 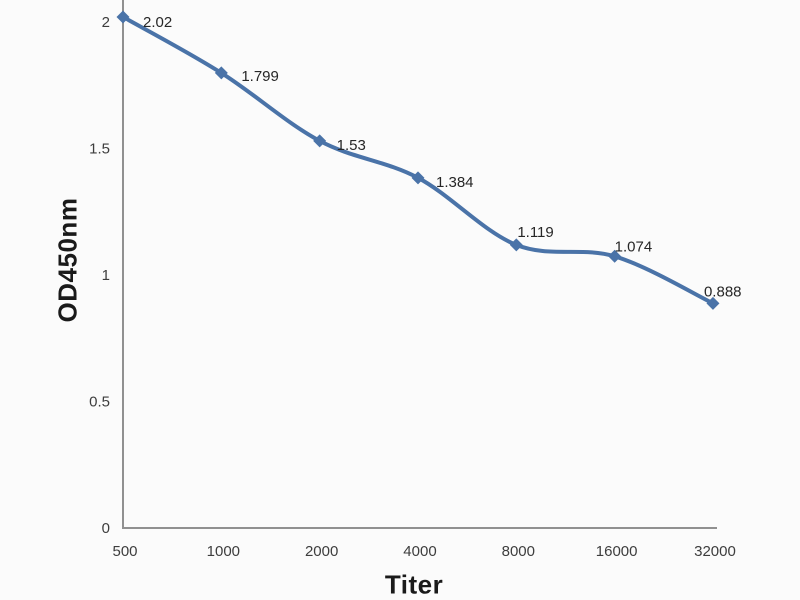 What do you see at coordinates (419, 551) in the screenshot?
I see `x-tick-label: 4000` at bounding box center [419, 551].